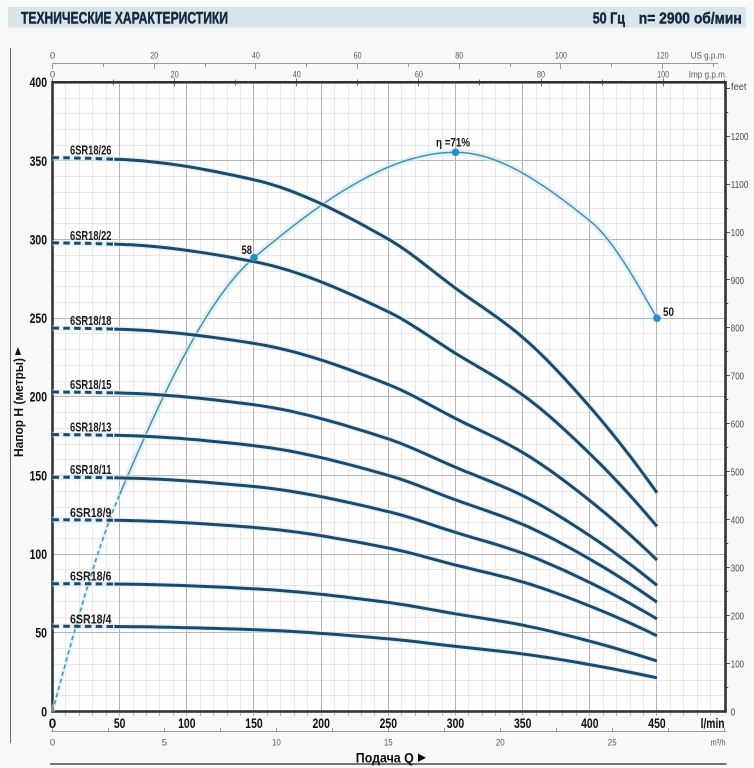  What do you see at coordinates (91, 470) in the screenshot?
I see `svg-text: 6SR18/11` at bounding box center [91, 470].